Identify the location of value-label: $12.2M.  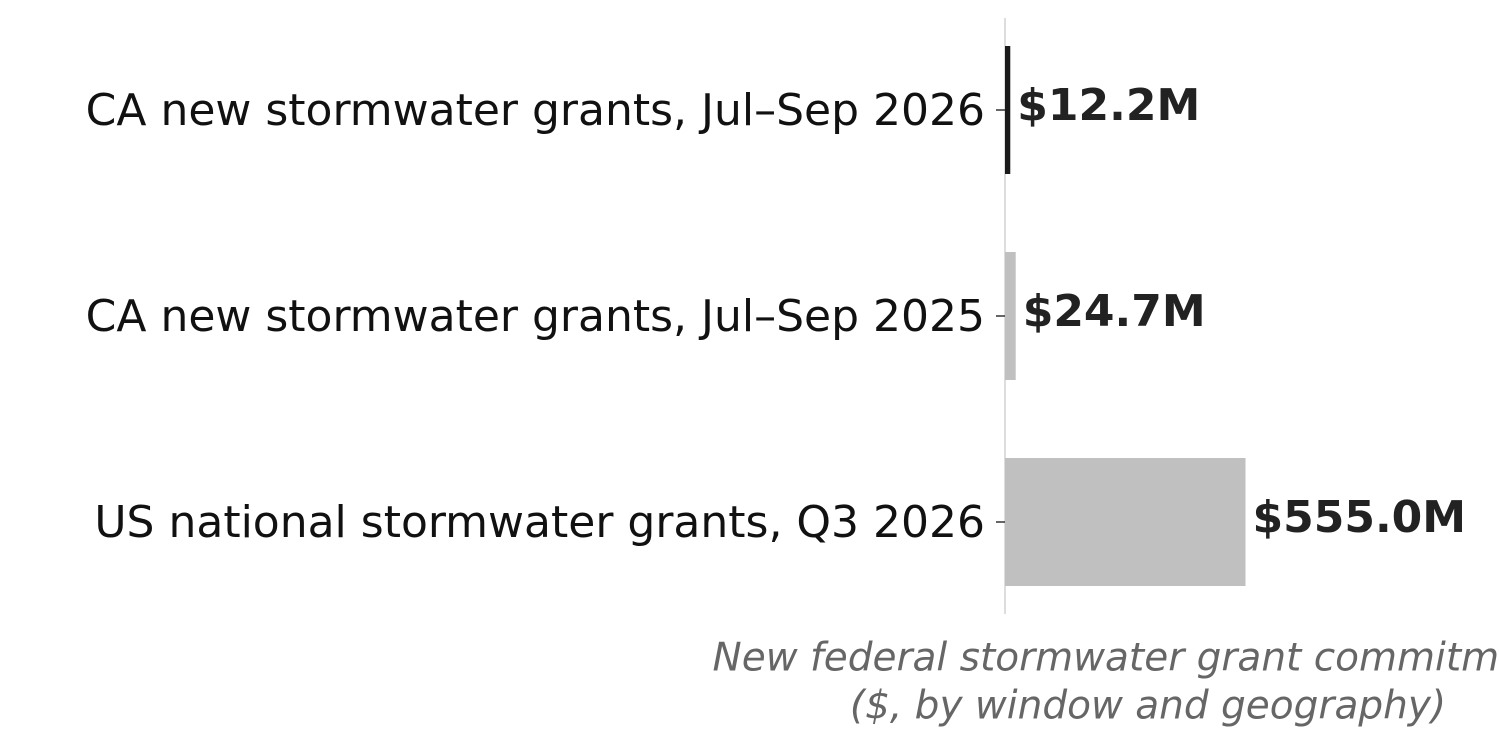
(1108, 105).